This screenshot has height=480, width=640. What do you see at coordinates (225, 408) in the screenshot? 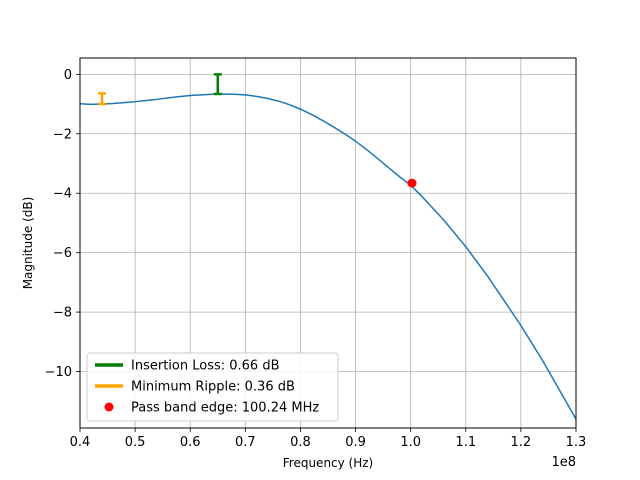
I see `legend-item-pass-band-edge-label: Pass band edge: 100.24 MHz` at bounding box center [225, 408].